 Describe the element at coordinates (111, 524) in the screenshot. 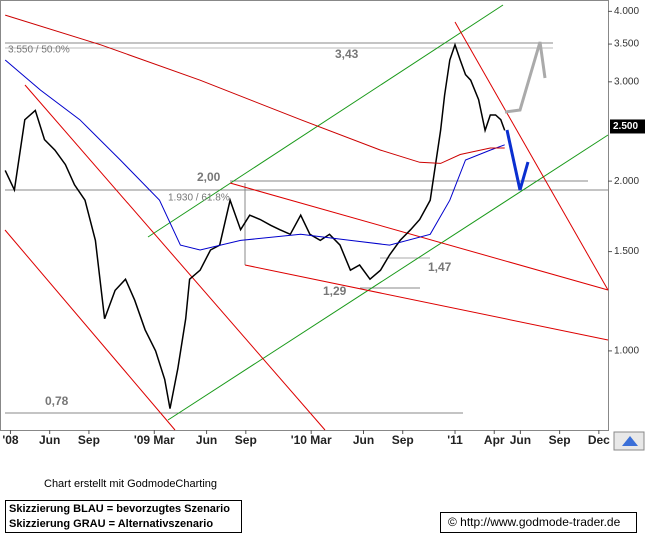

I see `legend-line: Skizzierung GRAU = Alternativszenario` at that location.